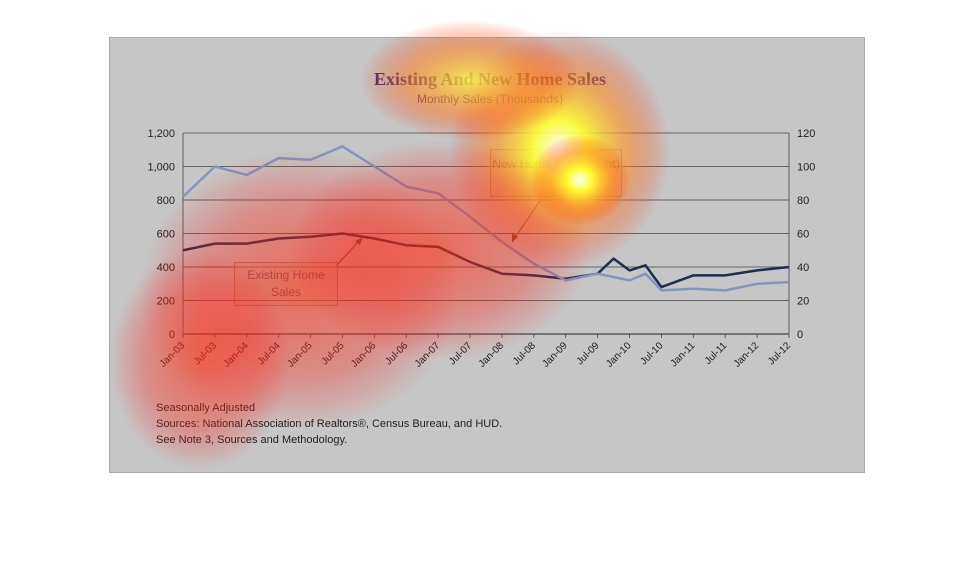 Image resolution: width=974 pixels, height=568 pixels. What do you see at coordinates (683, 354) in the screenshot?
I see `x-tick-label: Jan-11` at bounding box center [683, 354].